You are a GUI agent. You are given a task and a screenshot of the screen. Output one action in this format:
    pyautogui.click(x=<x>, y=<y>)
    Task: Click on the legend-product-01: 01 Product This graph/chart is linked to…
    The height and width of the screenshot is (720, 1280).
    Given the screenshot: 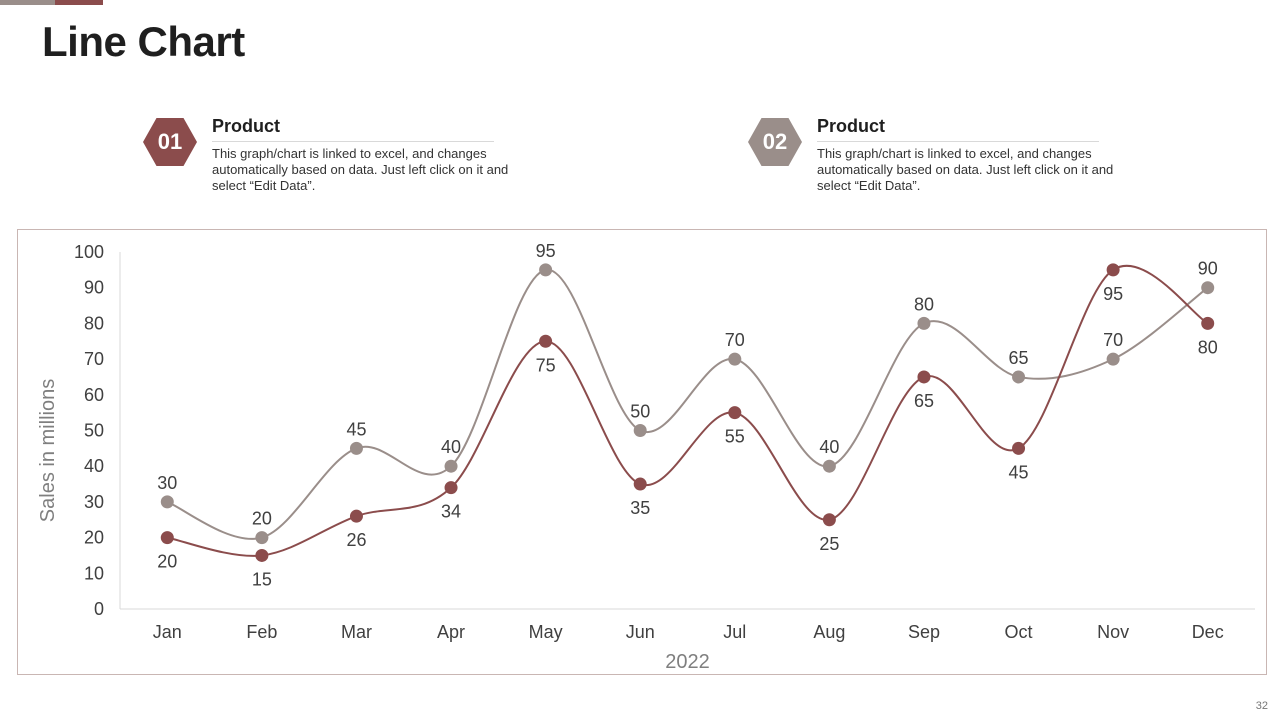 What is the action you would take?
    pyautogui.click(x=325, y=157)
    